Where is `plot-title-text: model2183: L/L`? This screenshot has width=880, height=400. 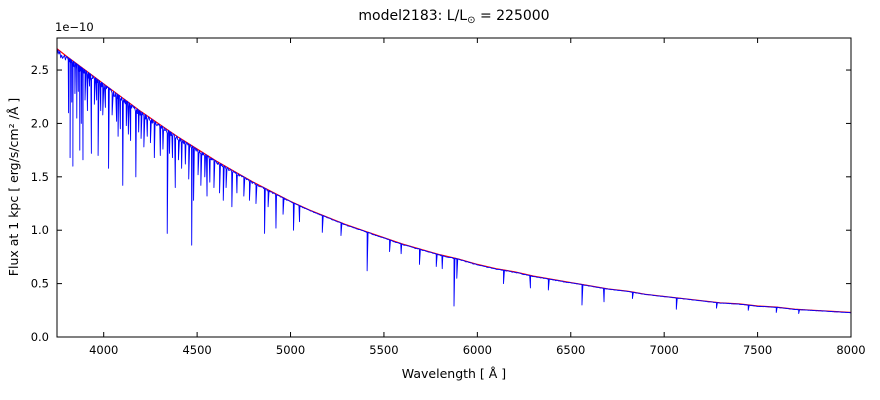 plot-title-text: model2183: L/L is located at coordinates (413, 16).